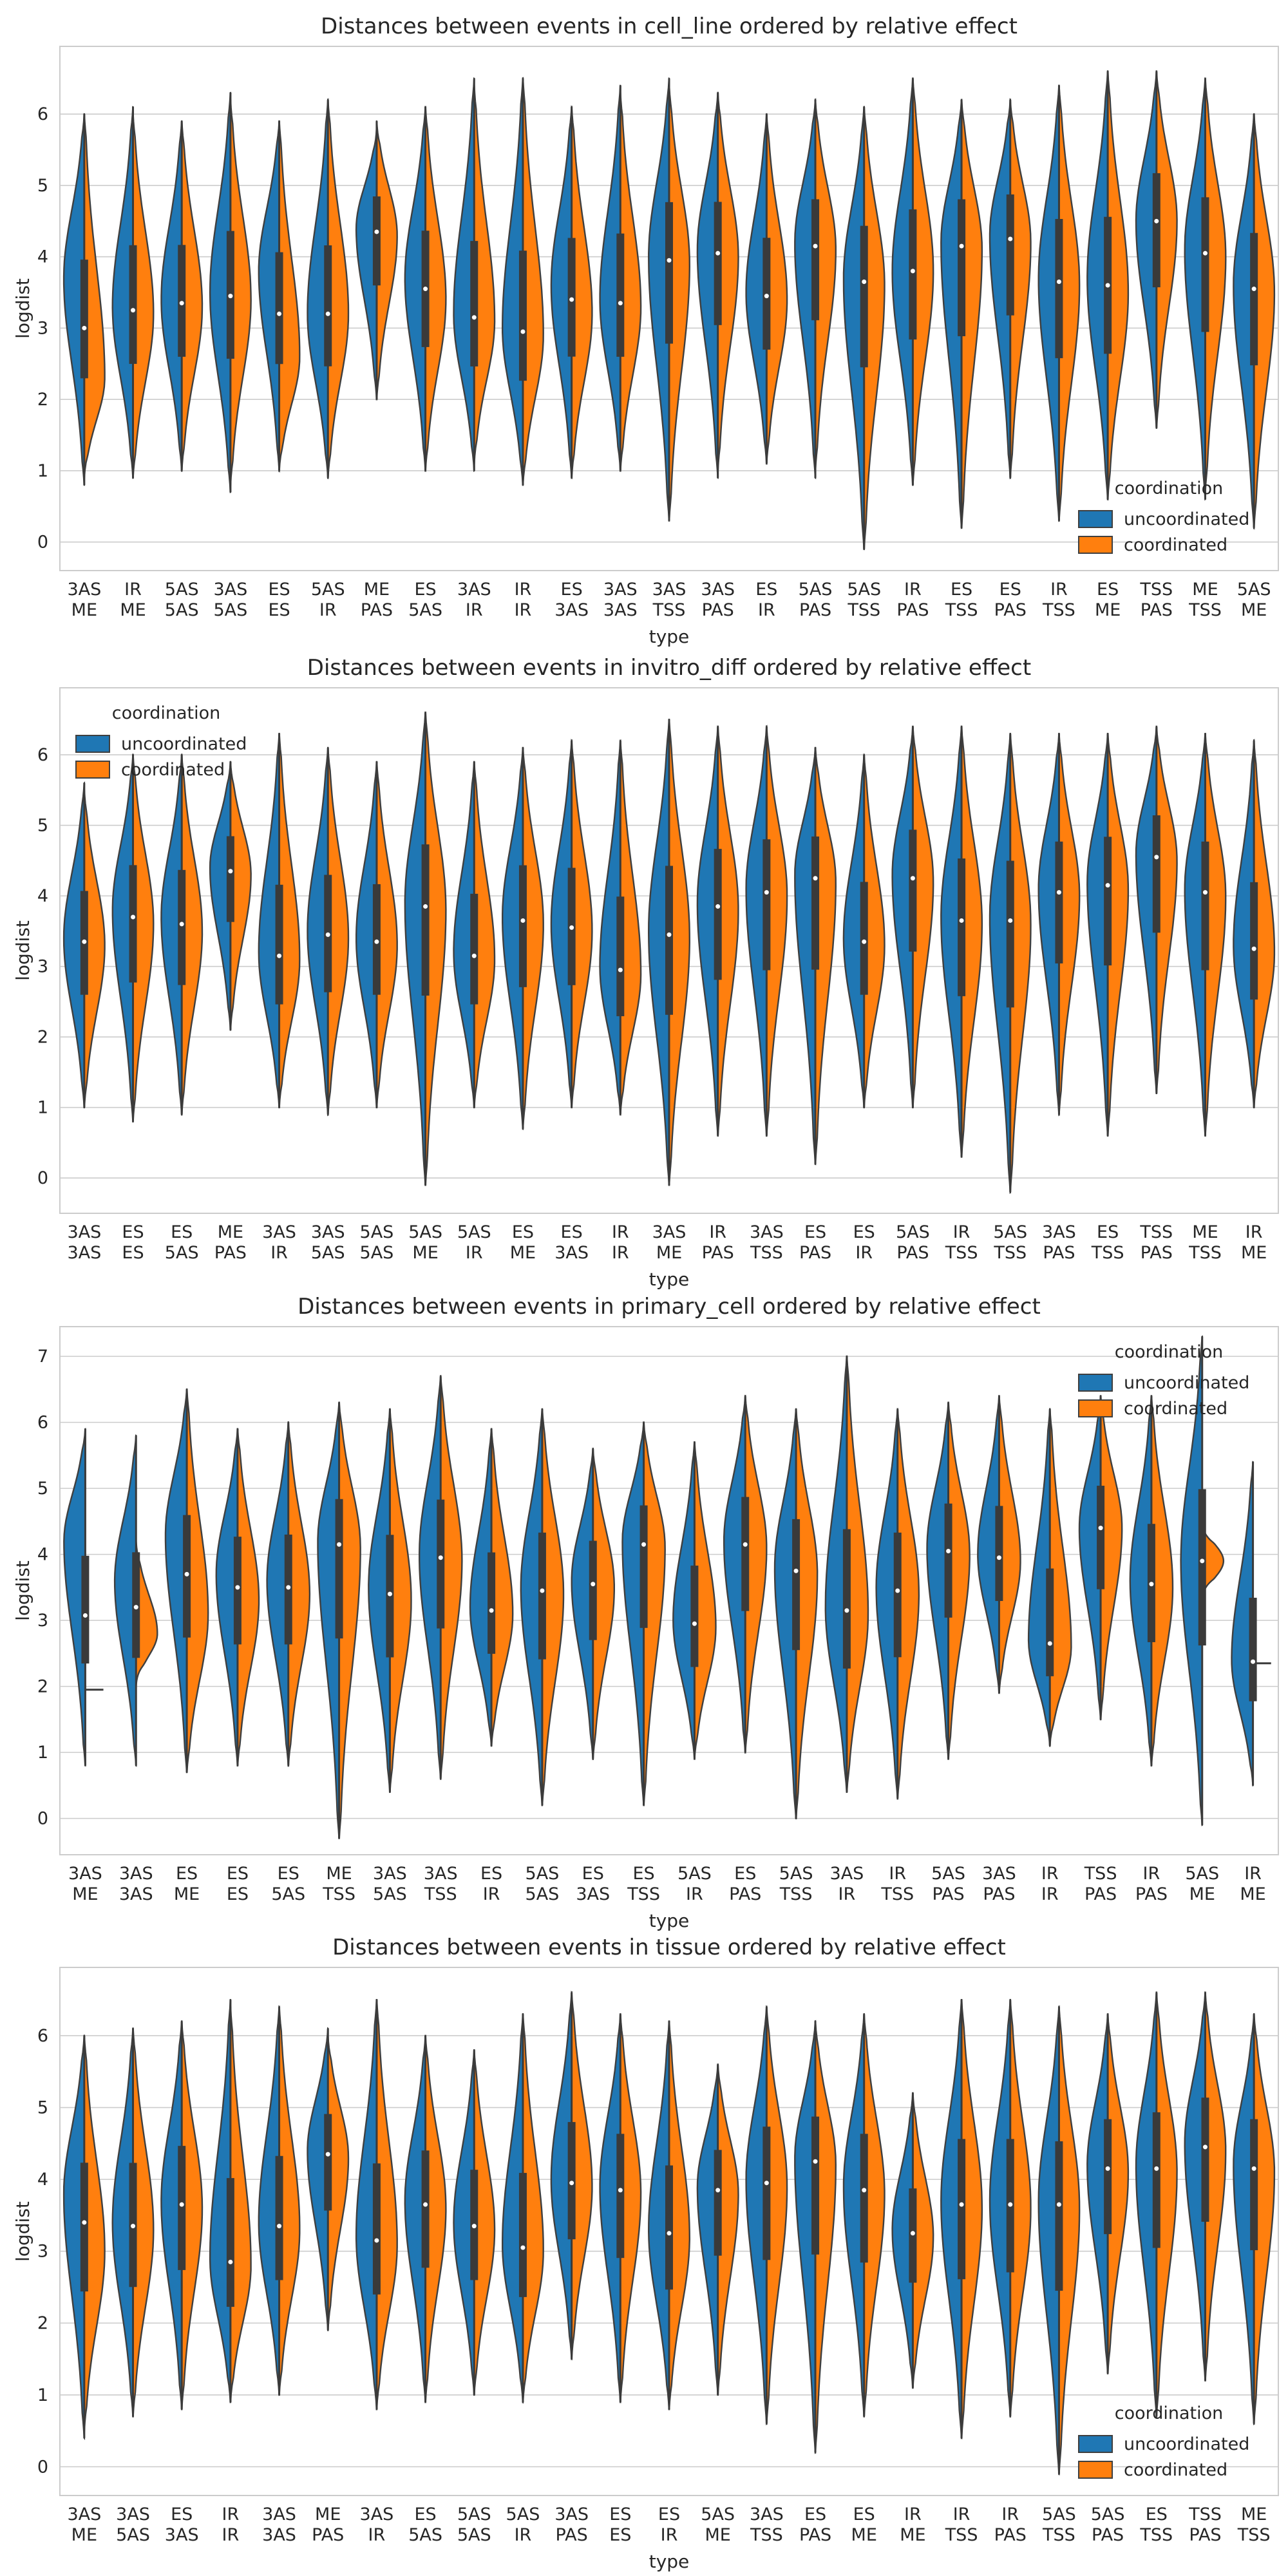 This screenshot has width=1288, height=2576. Describe the element at coordinates (42, 2108) in the screenshot. I see `y-tick-label: 5` at that location.